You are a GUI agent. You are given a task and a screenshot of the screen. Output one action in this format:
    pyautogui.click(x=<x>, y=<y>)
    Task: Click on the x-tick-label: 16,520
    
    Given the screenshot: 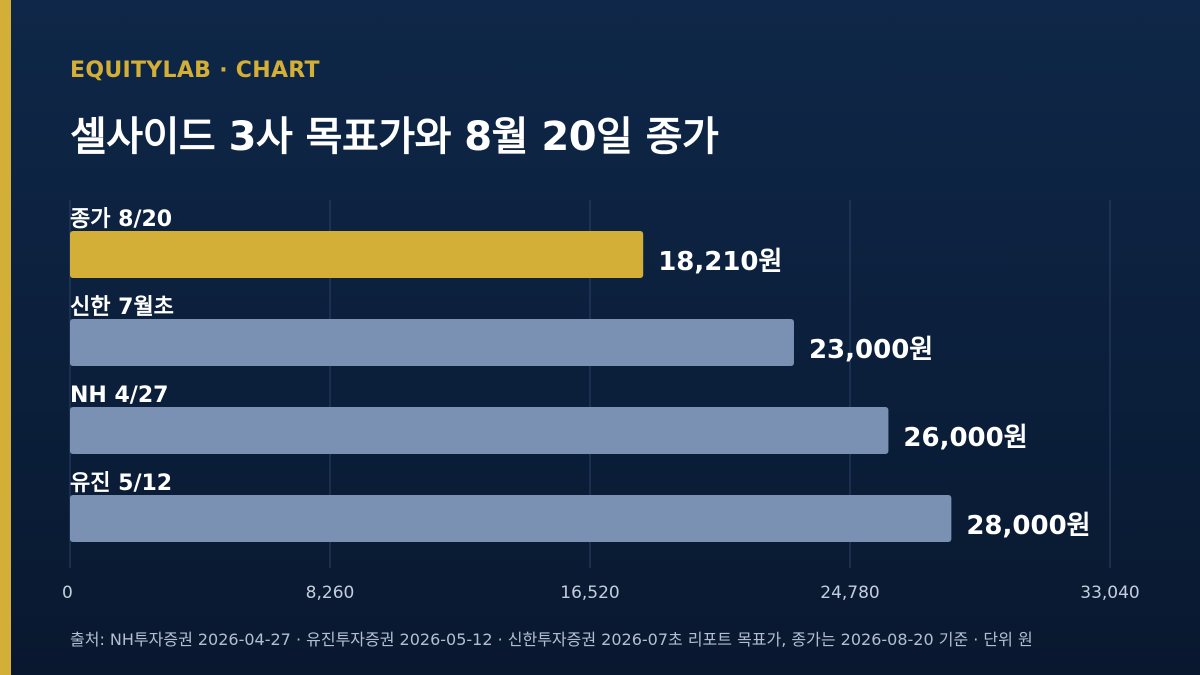 What is the action you would take?
    pyautogui.click(x=589, y=593)
    